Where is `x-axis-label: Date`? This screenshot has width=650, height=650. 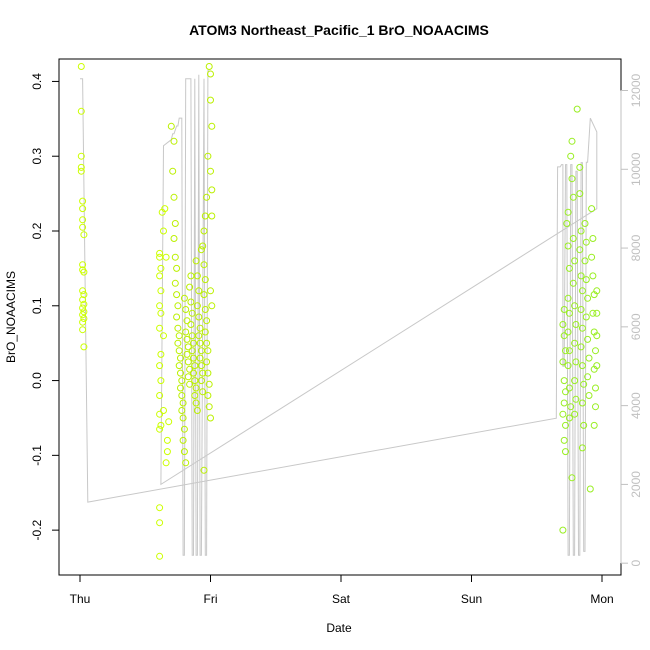 x-axis-label: Date is located at coordinates (339, 628).